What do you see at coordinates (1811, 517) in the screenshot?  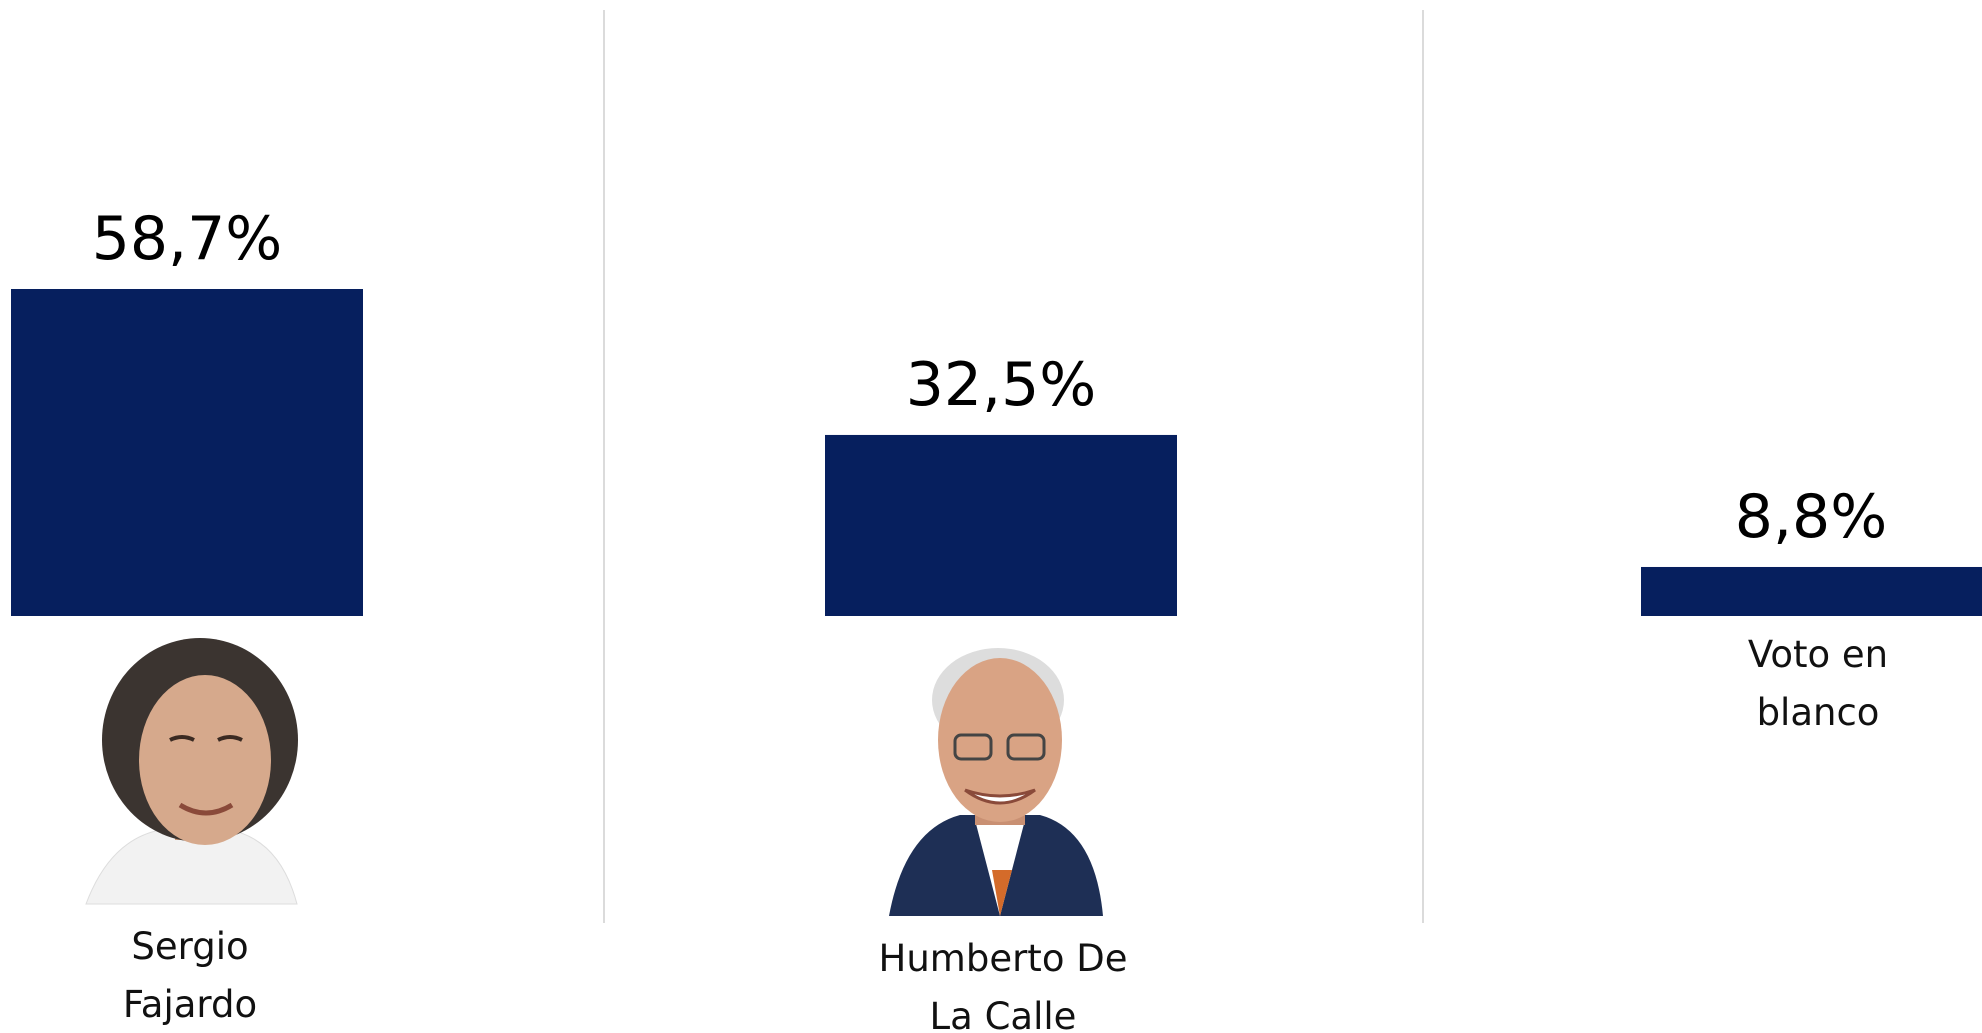 I see `value-label: 8,8%` at bounding box center [1811, 517].